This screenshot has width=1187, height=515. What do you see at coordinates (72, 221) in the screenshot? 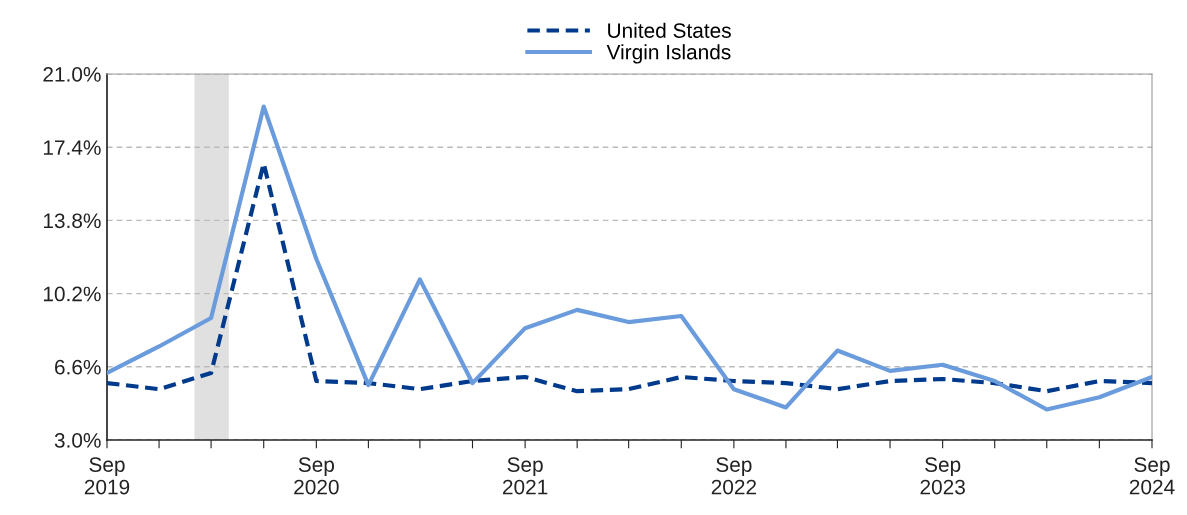
I see `y-tick-label: 13.8%` at bounding box center [72, 221].